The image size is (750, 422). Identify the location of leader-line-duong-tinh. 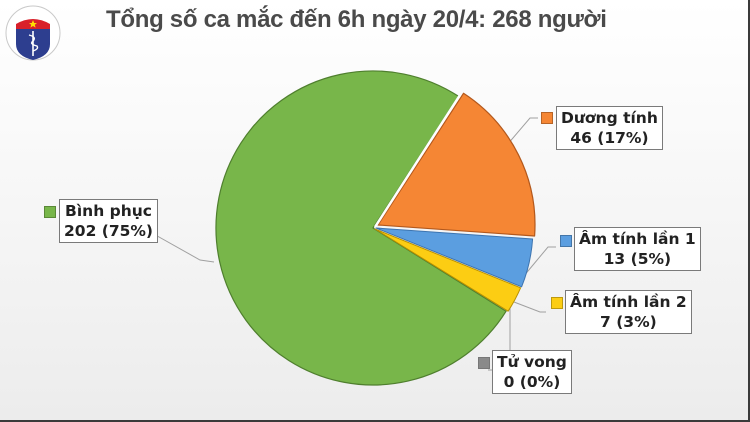
(522, 131).